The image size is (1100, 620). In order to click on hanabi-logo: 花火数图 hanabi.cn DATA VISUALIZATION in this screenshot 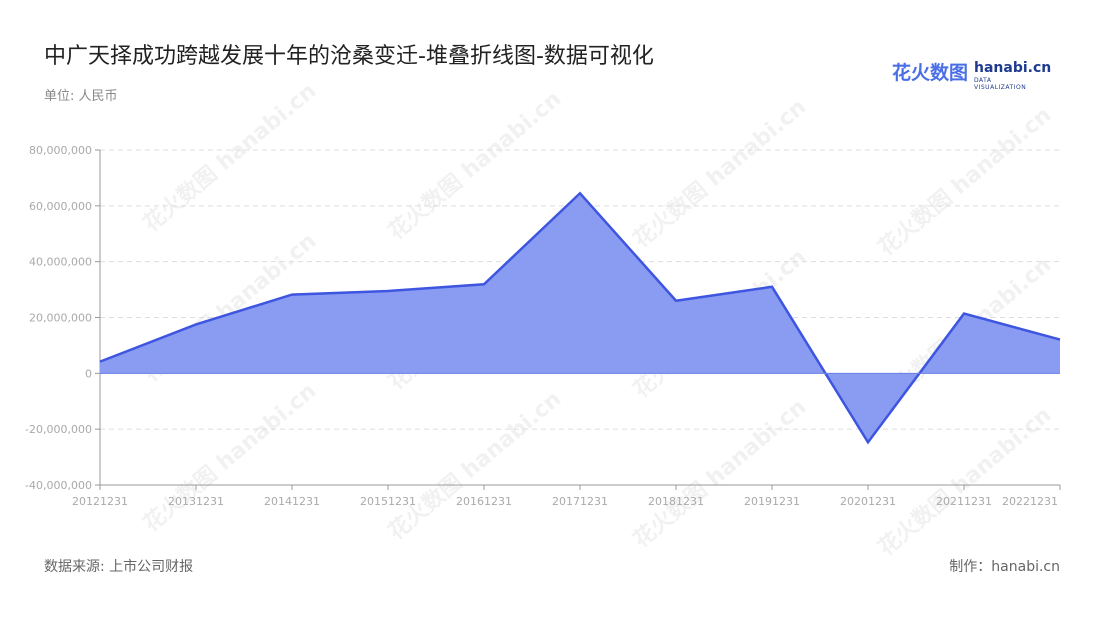, I will do `click(971, 74)`.